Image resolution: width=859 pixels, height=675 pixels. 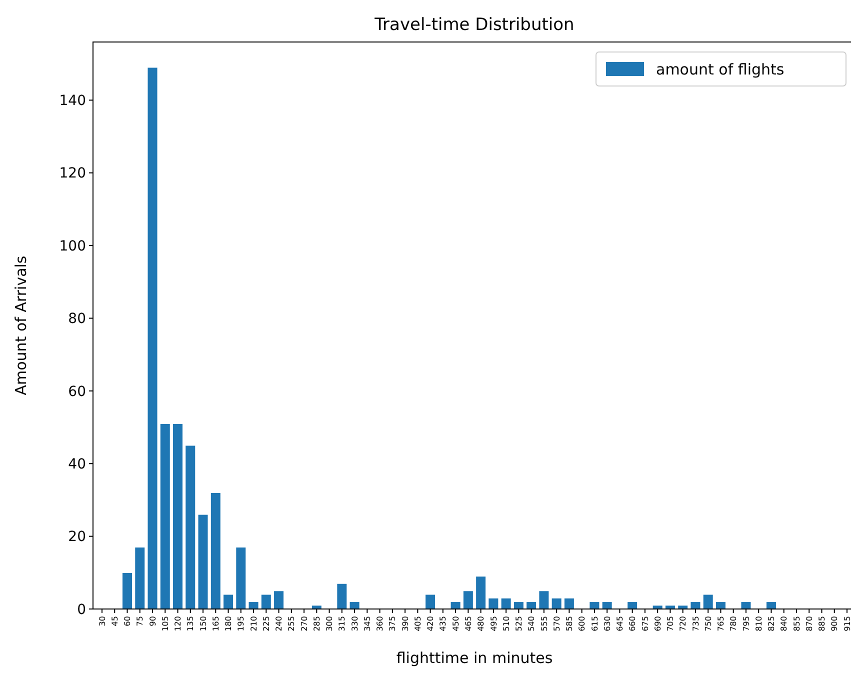 What do you see at coordinates (443, 624) in the screenshot?
I see `x-tick-label: 435` at bounding box center [443, 624].